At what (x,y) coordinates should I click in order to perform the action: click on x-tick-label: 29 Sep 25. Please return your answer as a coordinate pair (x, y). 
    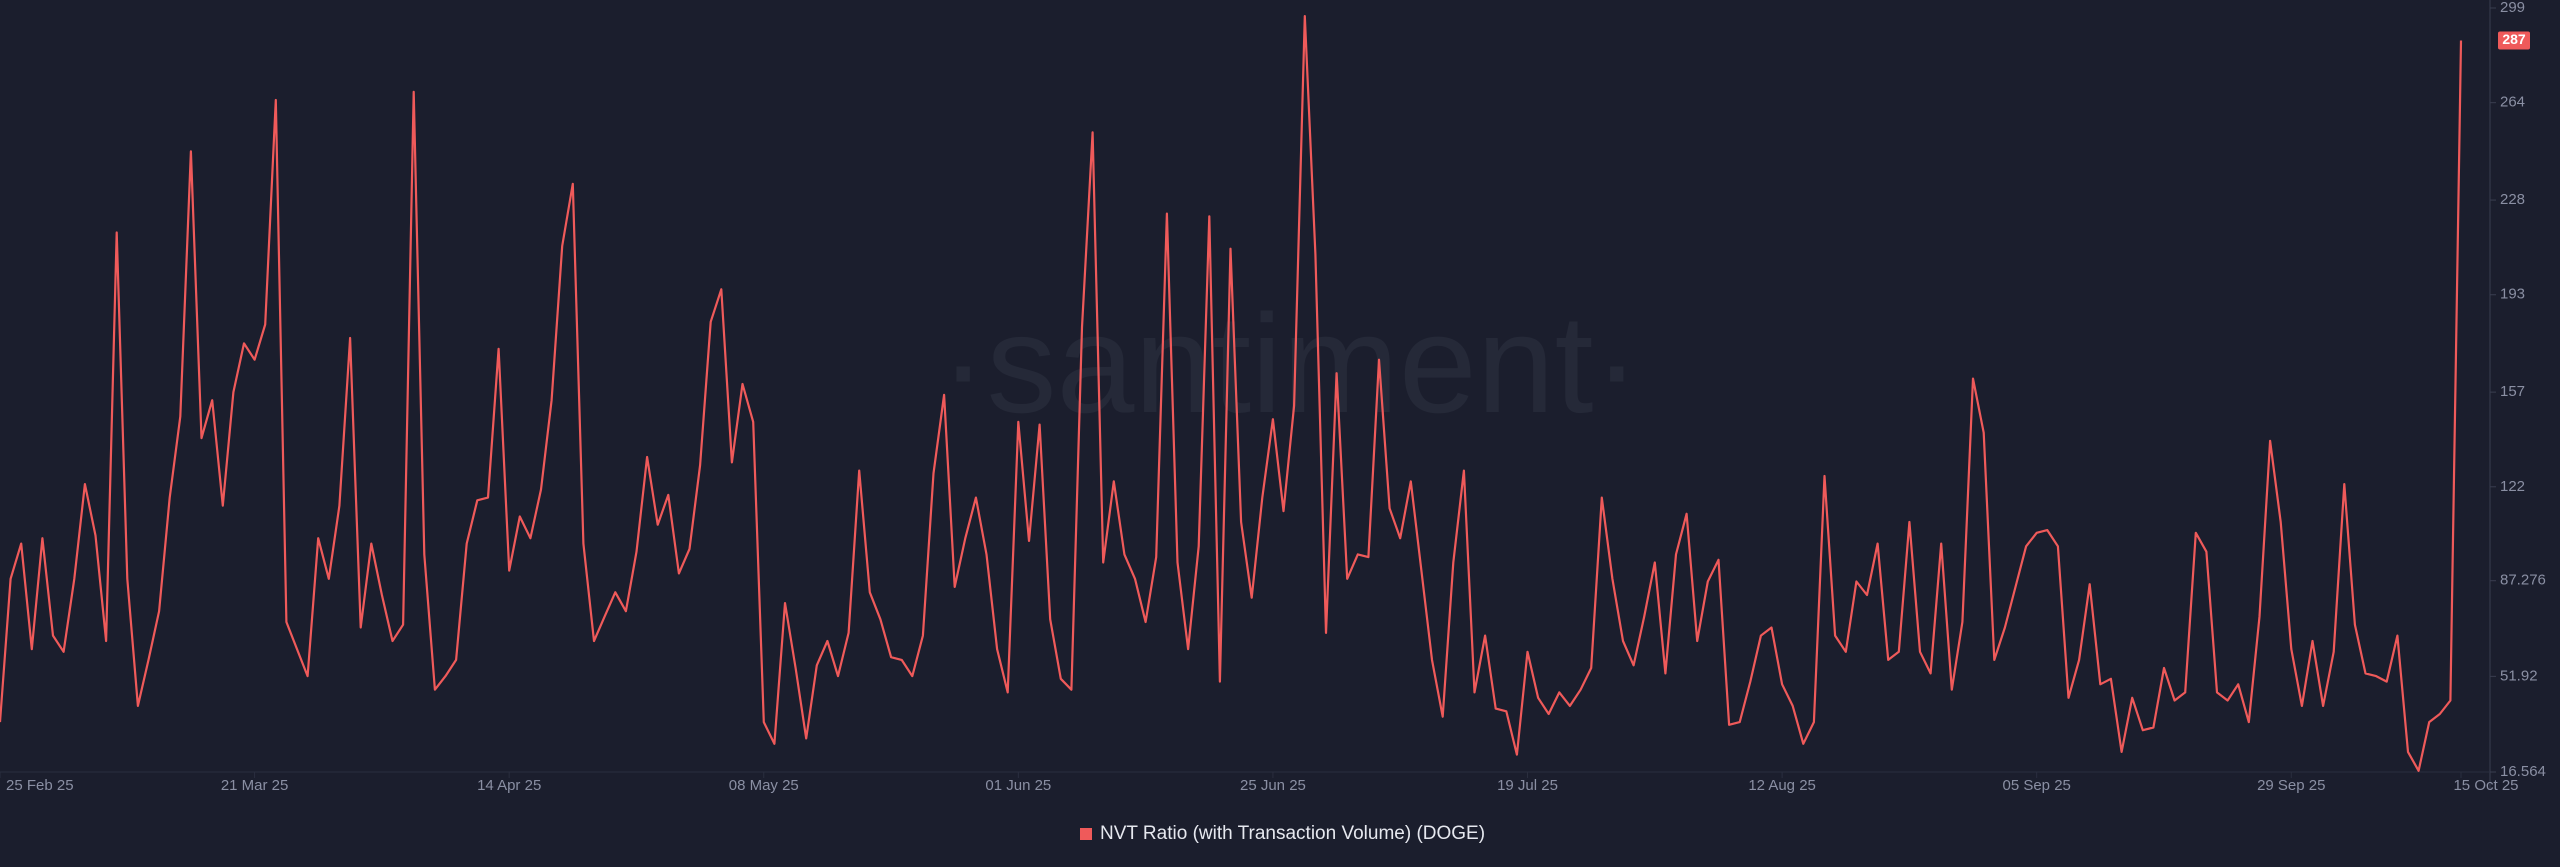
    Looking at the image, I should click on (2291, 785).